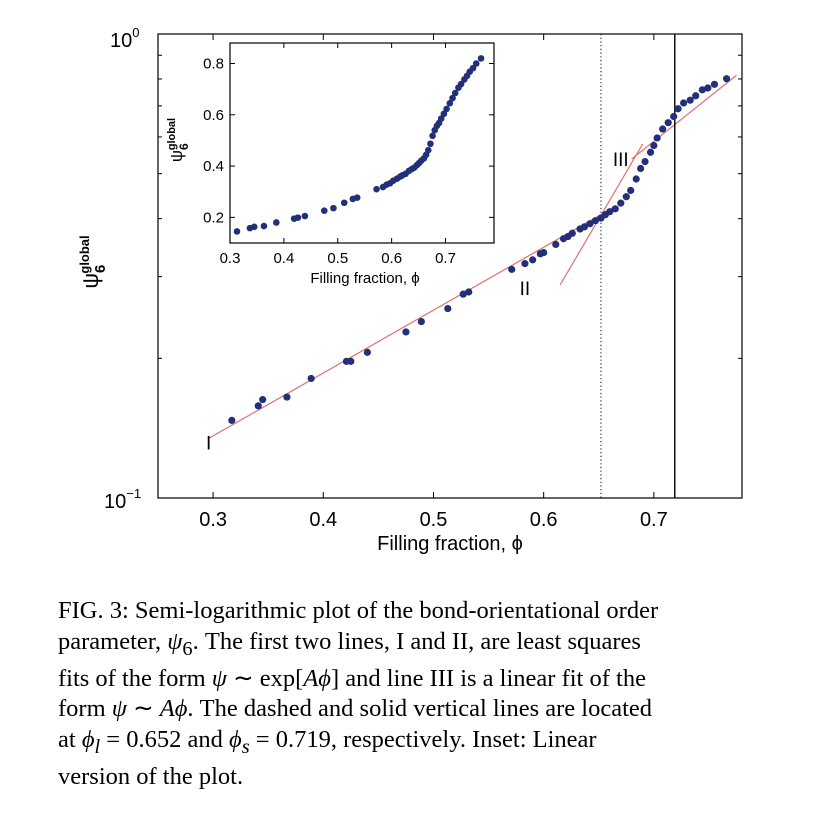 The height and width of the screenshot is (819, 823). What do you see at coordinates (213, 520) in the screenshot?
I see `main-x-tick-label: 0.3` at bounding box center [213, 520].